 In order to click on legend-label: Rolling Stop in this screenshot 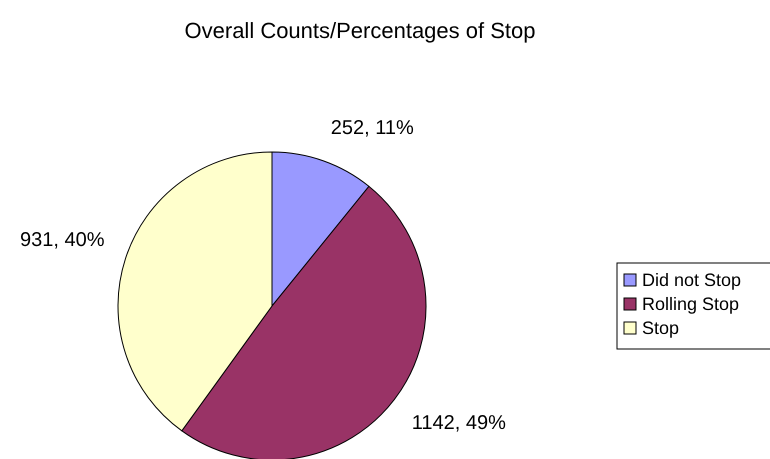, I will do `click(691, 304)`.